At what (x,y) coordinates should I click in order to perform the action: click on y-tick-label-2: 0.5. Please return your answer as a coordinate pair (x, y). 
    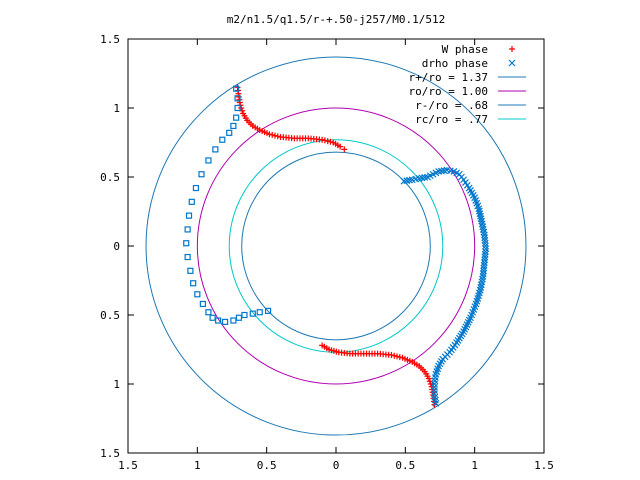
    Looking at the image, I should click on (110, 315).